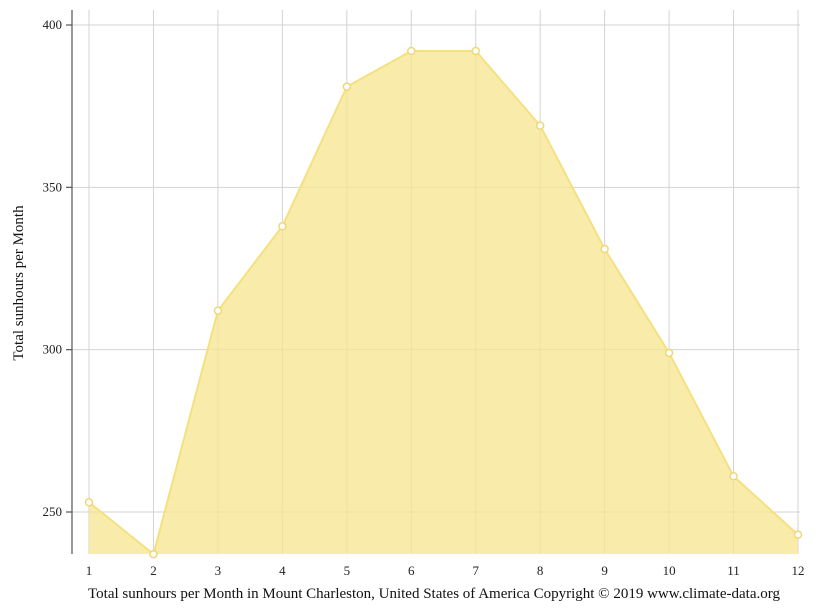  What do you see at coordinates (53, 349) in the screenshot?
I see `y-tick-label: 300` at bounding box center [53, 349].